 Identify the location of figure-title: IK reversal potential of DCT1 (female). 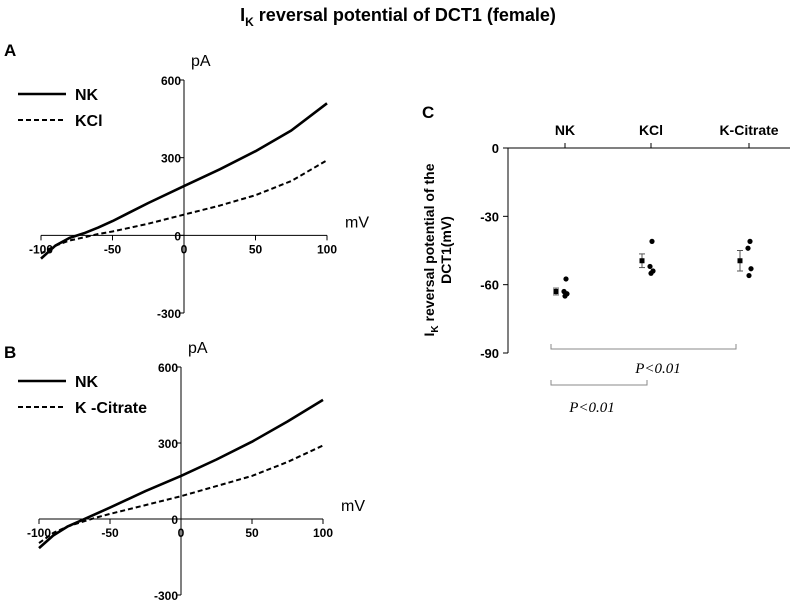
(398, 17).